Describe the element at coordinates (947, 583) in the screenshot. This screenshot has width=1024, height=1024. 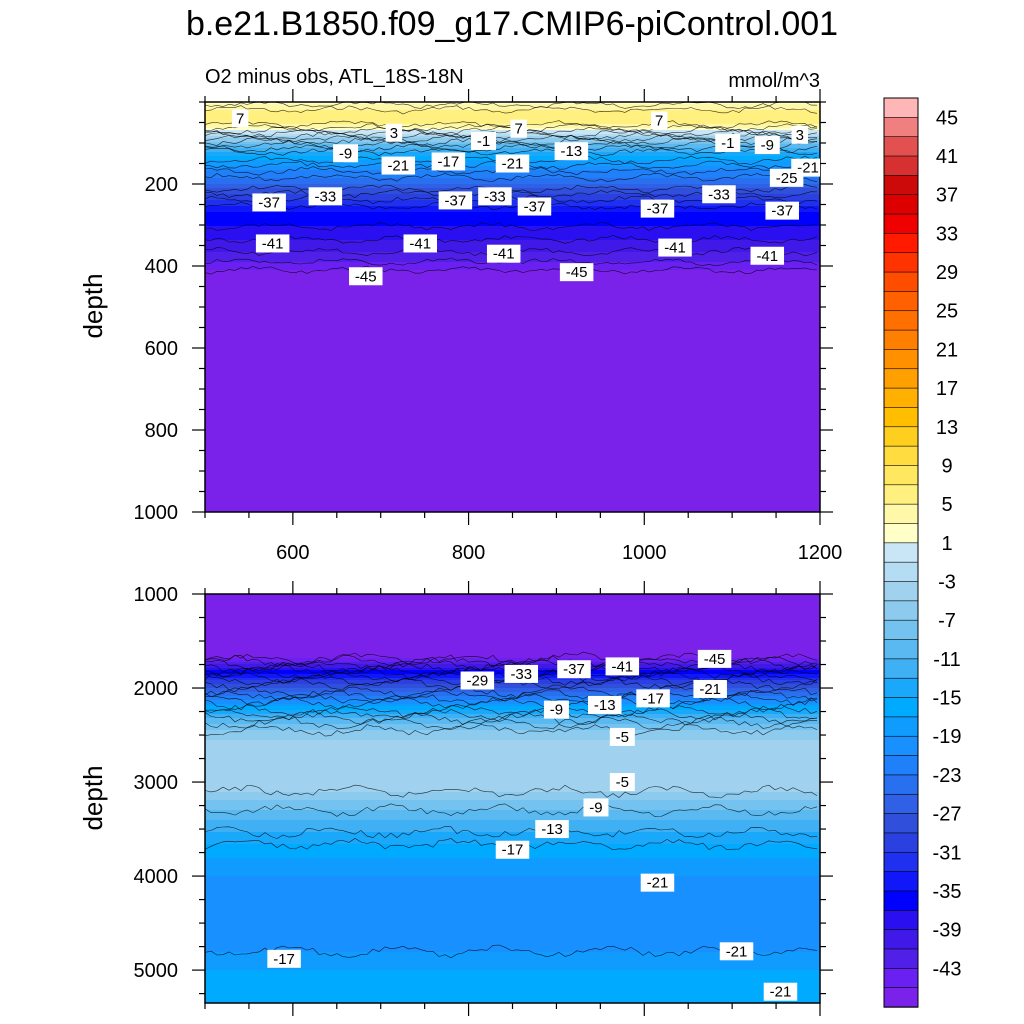
I see `colorbar-label: -3` at that location.